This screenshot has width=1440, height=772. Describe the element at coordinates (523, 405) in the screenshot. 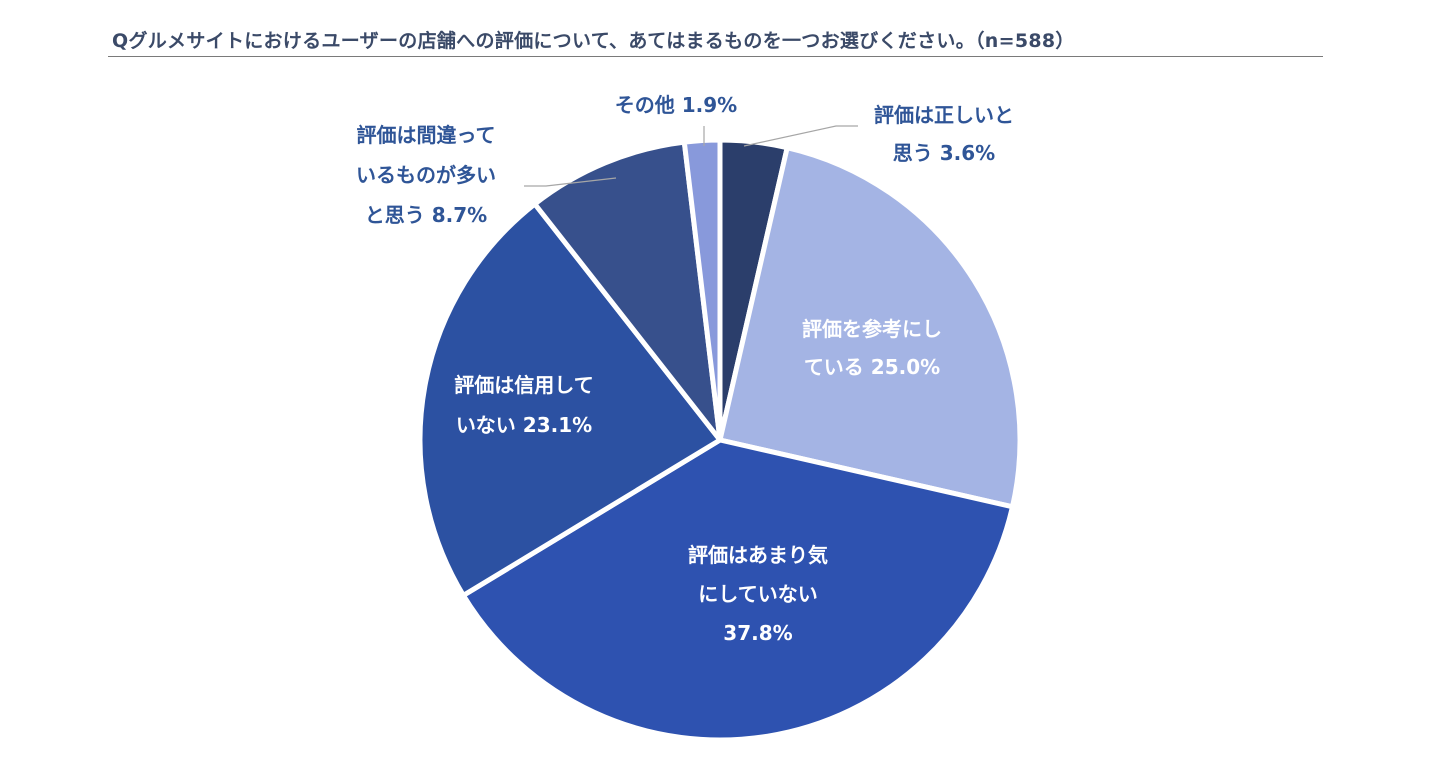

I see `slice-label-4: 評価は信用していない 23.1%` at that location.